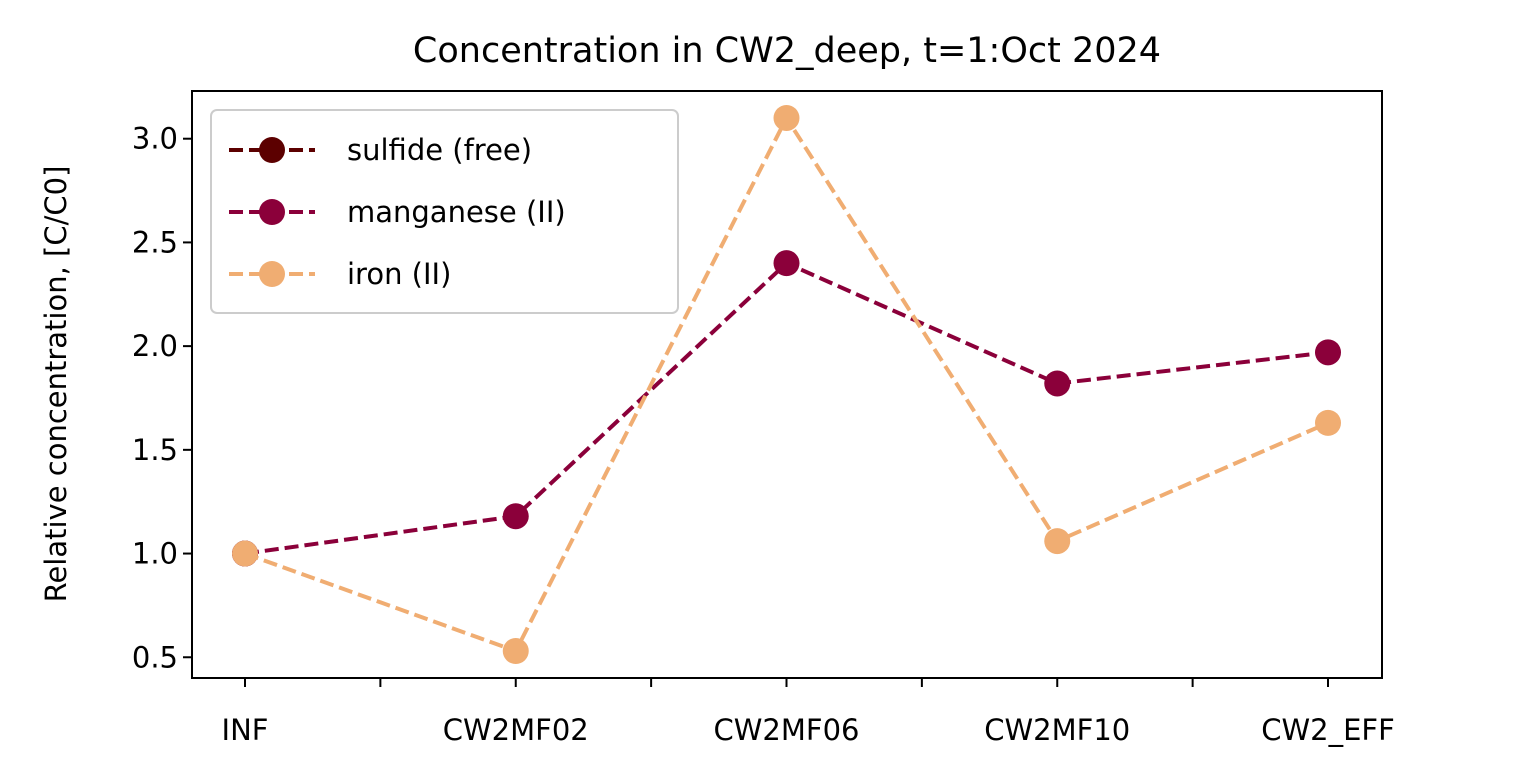 The image size is (1536, 762). Describe the element at coordinates (787, 51) in the screenshot. I see `chart-title: Concentration in CW2_deep, t=1:Oct 2024` at that location.